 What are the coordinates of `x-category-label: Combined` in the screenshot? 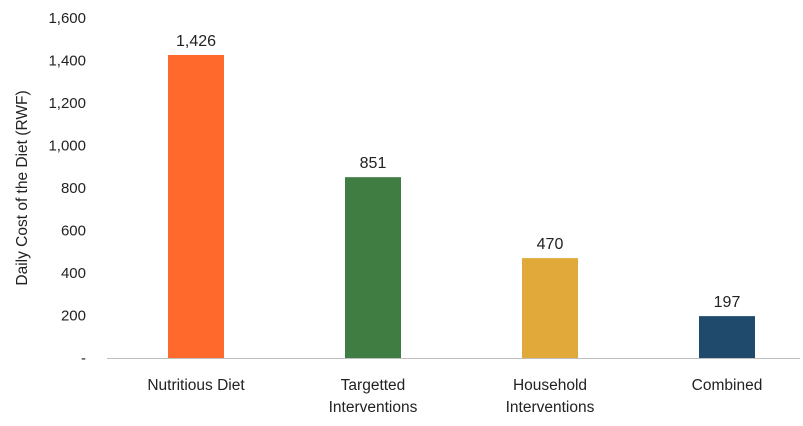 It's located at (727, 385).